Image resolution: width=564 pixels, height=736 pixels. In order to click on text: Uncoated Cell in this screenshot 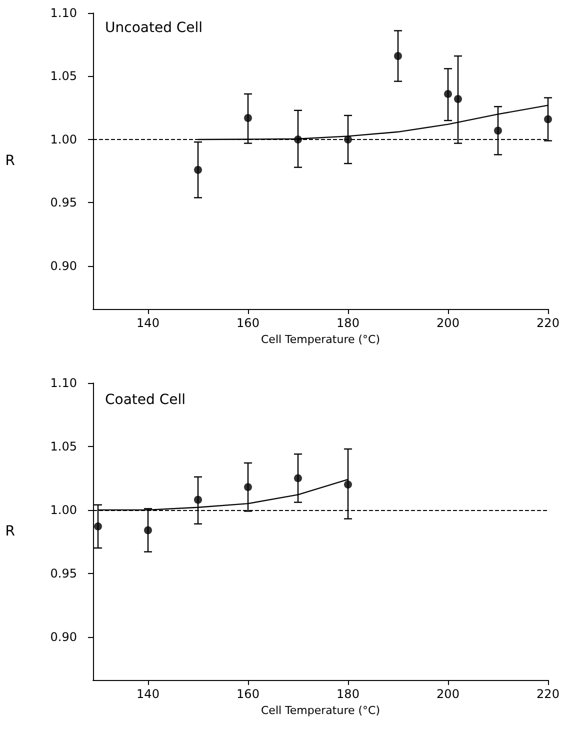, I will do `click(154, 28)`.